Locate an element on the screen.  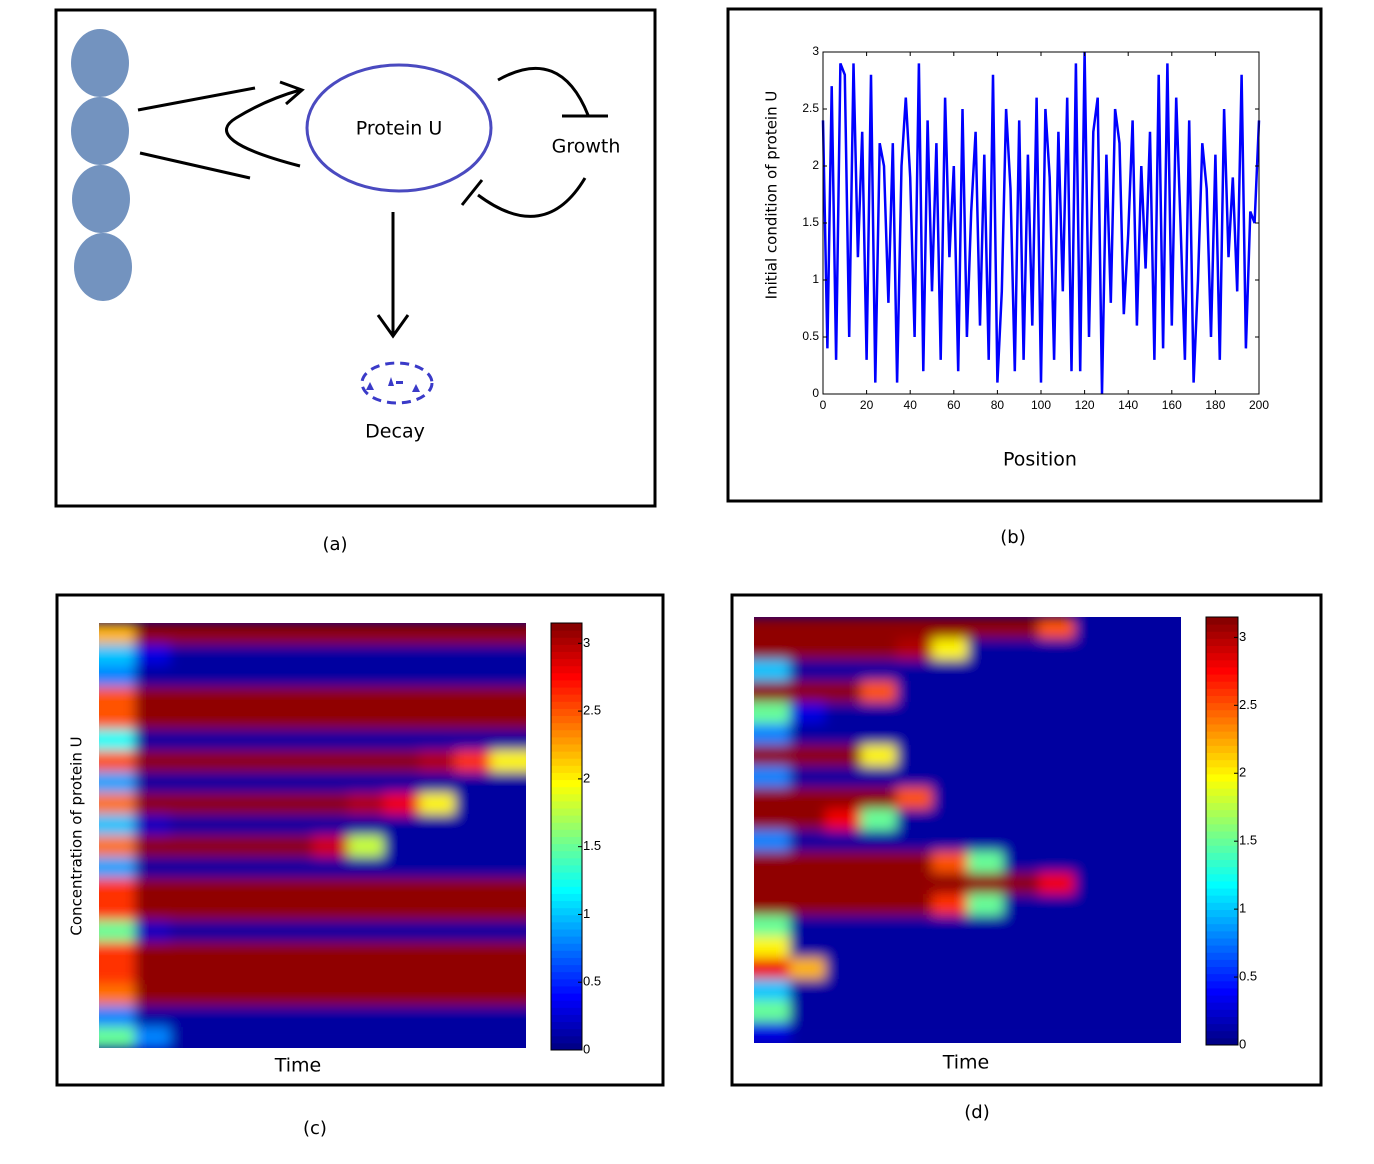
colorbar-tick-label: 2.5 is located at coordinates (592, 710).